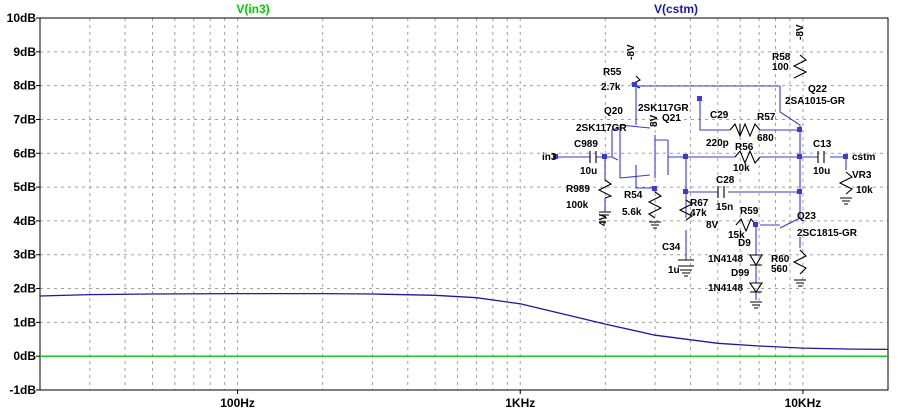 The image size is (900, 416). Describe the element at coordinates (800, 66) in the screenshot. I see `resistor-r58` at that location.